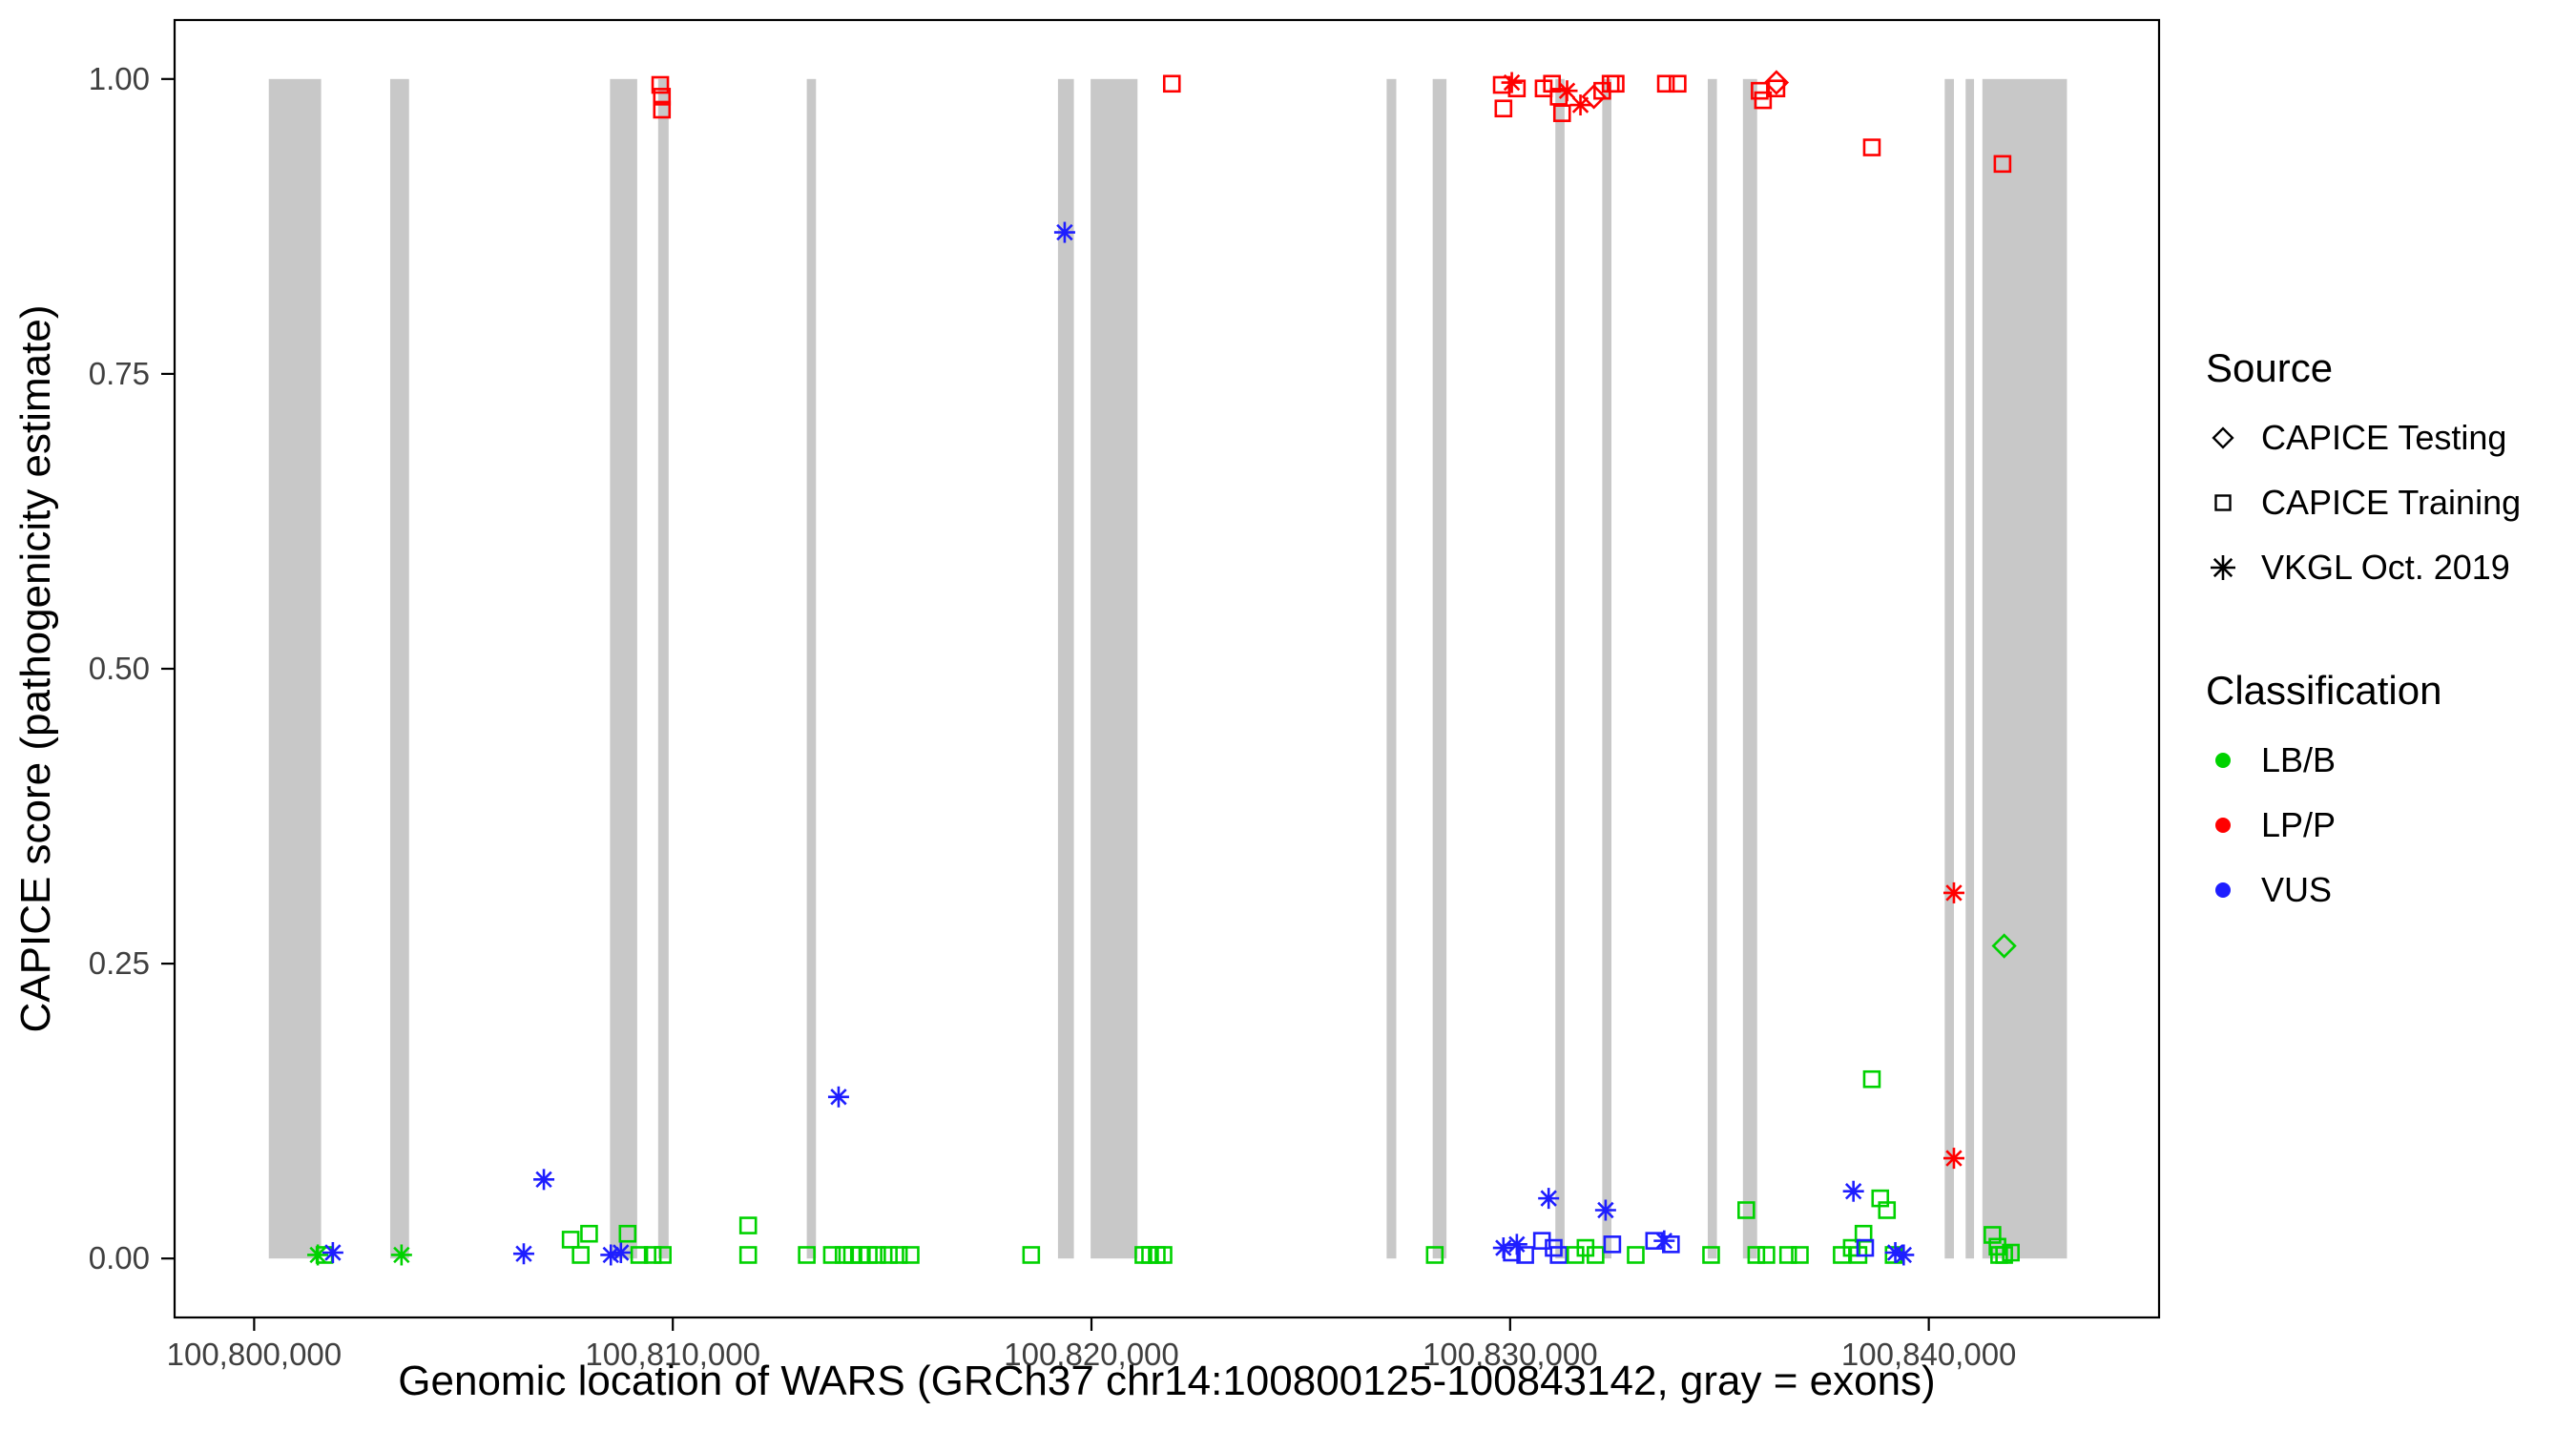 The width and height of the screenshot is (2576, 1431). I want to click on legend-item-label: LP/P, so click(2299, 824).